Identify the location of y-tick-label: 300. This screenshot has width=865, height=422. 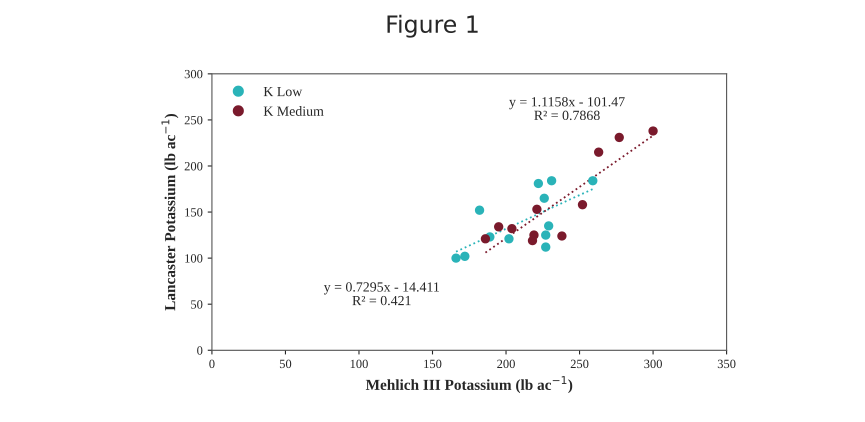
(193, 74).